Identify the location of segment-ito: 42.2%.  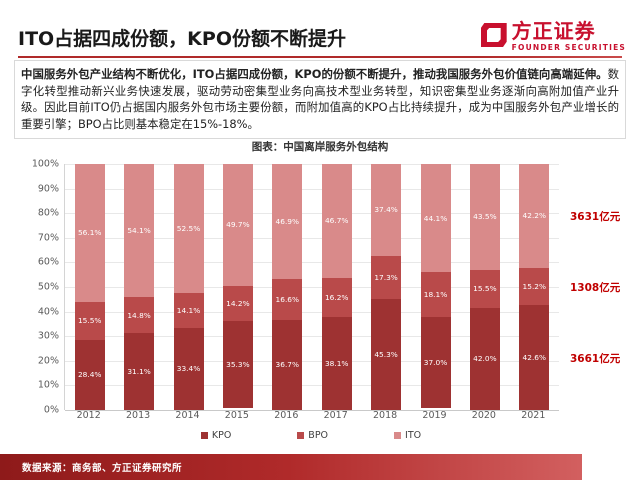
(534, 216).